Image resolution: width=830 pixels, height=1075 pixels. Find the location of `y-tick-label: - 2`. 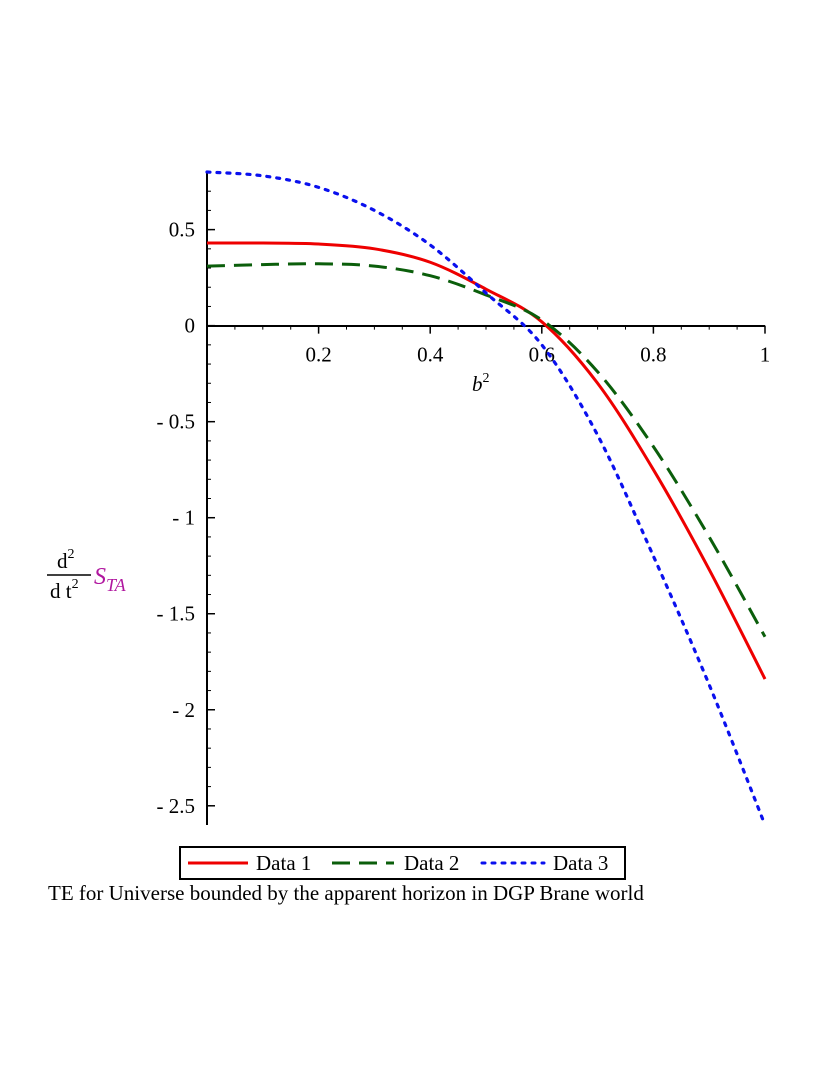

y-tick-label: - 2 is located at coordinates (183, 710).